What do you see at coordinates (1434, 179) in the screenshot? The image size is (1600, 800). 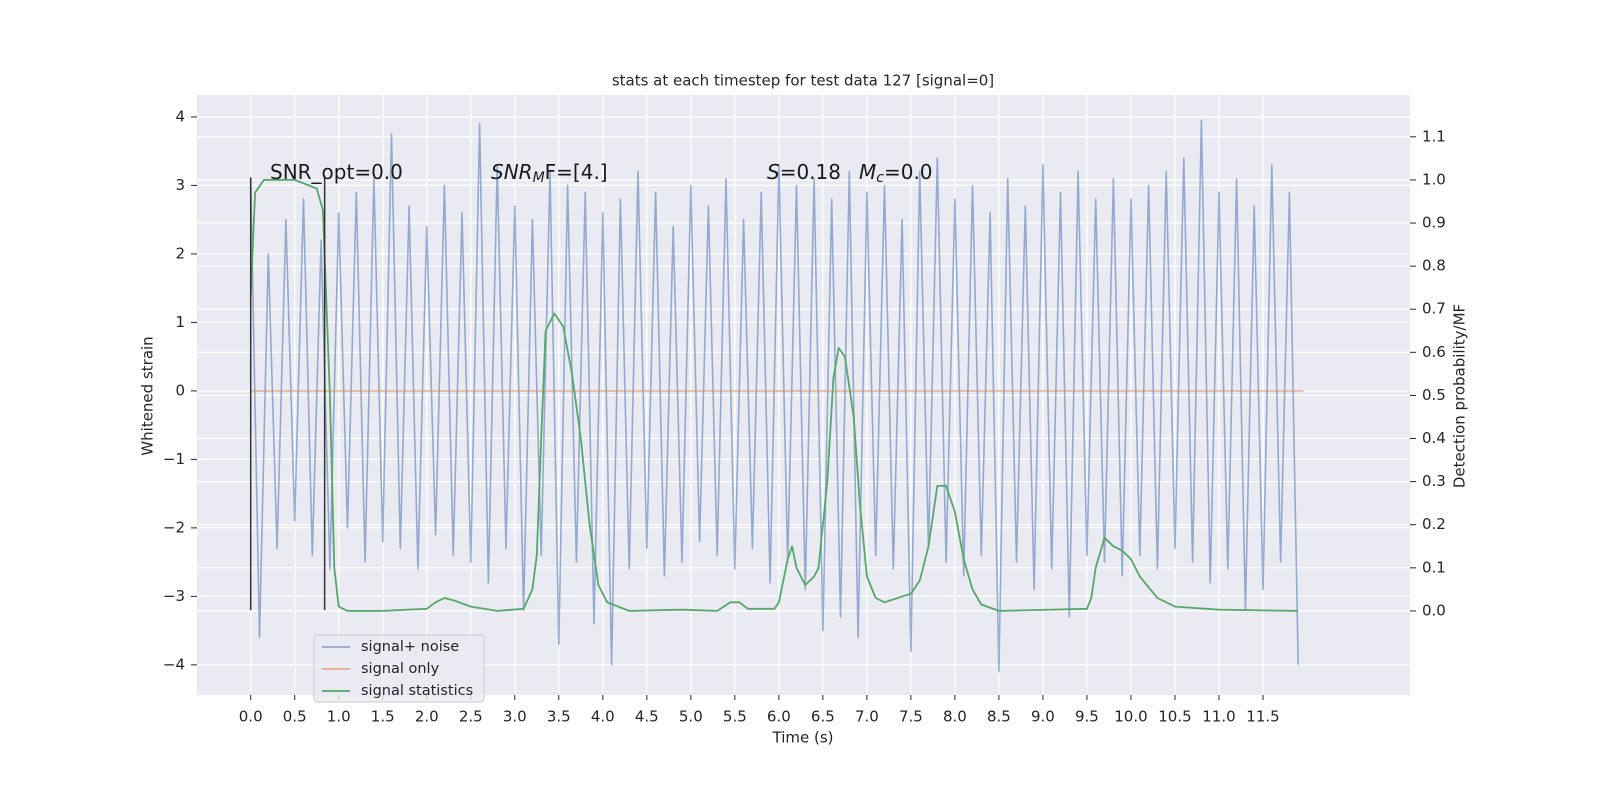 I see `y2-tick-label: 1.0` at bounding box center [1434, 179].